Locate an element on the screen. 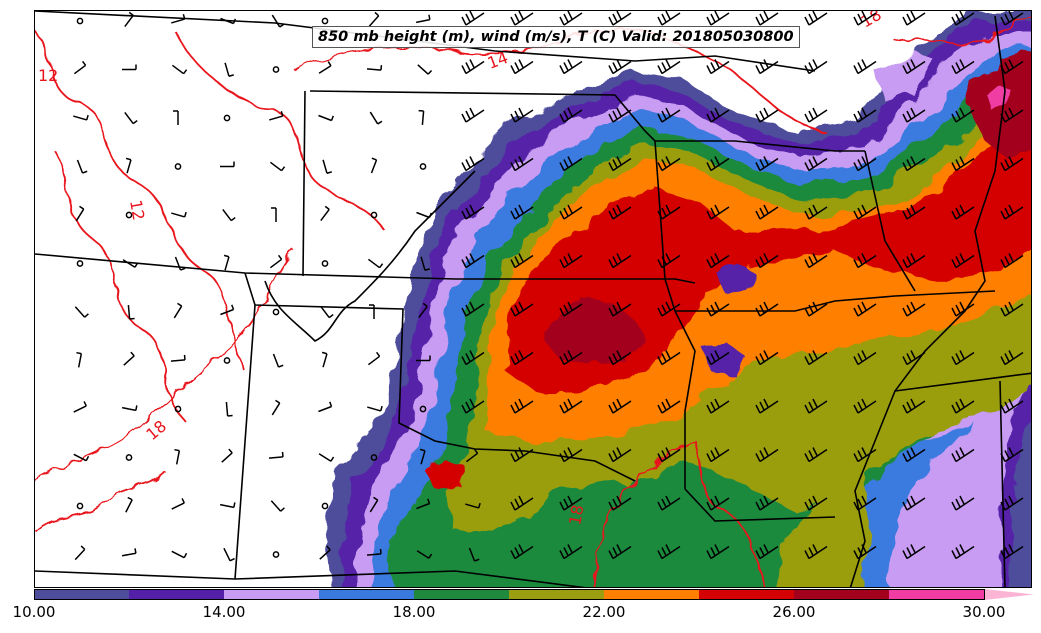 The width and height of the screenshot is (1041, 633). colorbar-tick-label: 26.00 is located at coordinates (794, 612).